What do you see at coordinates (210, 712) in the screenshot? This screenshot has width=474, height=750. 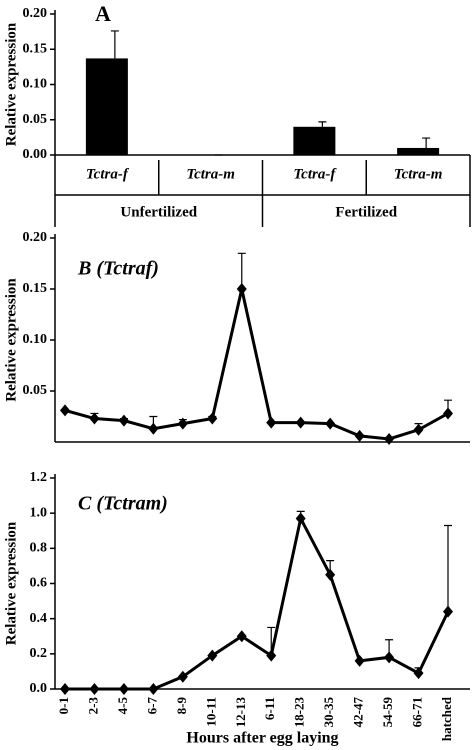 I see `x-tick-label: 10-11` at bounding box center [210, 712].